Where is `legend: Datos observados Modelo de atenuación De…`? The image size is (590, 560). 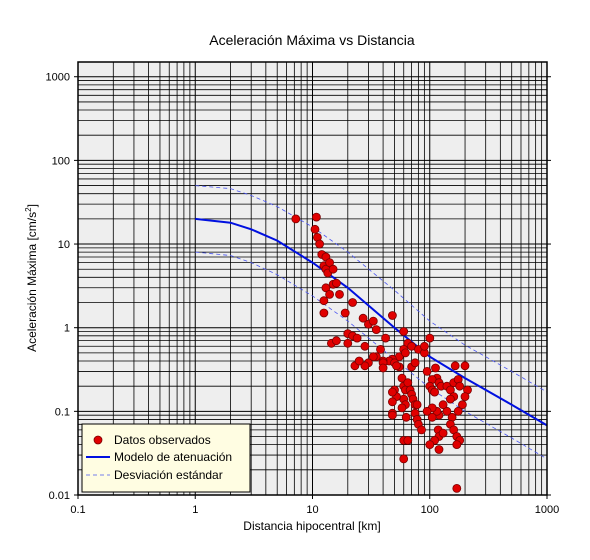
legend: Datos observados Modelo de atenuación De… is located at coordinates (166, 458).